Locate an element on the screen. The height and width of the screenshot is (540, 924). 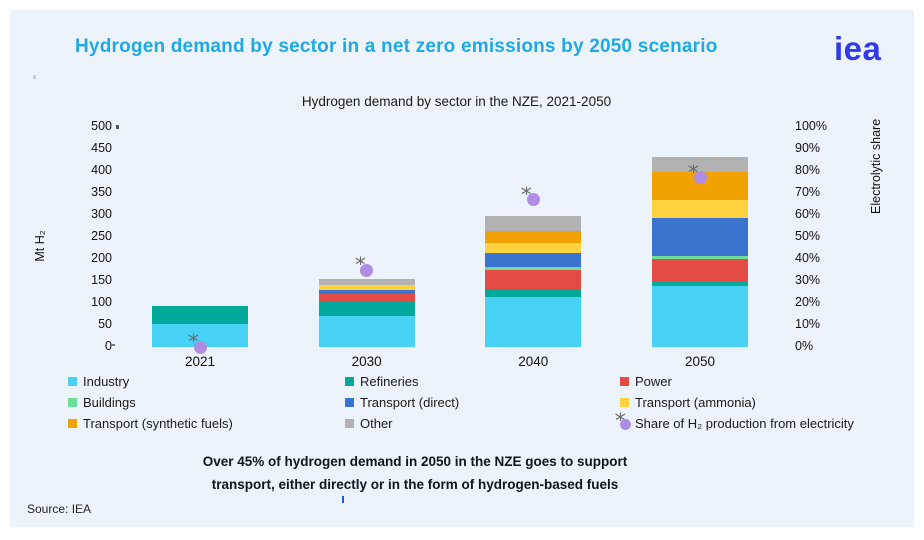
y-tick-right: 50% is located at coordinates (808, 236).